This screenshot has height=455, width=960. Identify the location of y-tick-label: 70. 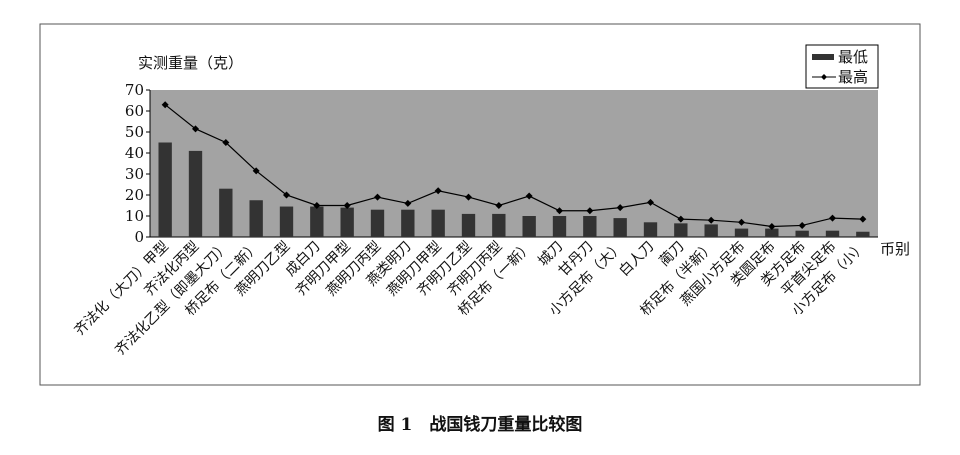
(134, 90).